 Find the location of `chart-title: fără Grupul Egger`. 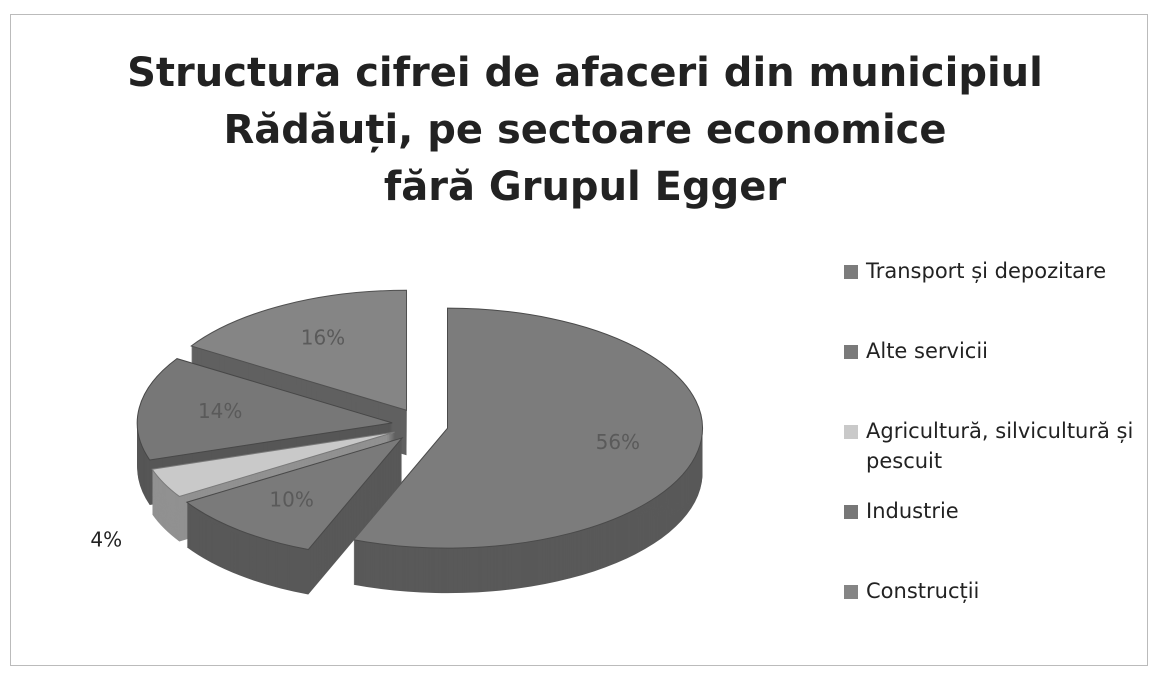

chart-title: fără Grupul Egger is located at coordinates (585, 187).